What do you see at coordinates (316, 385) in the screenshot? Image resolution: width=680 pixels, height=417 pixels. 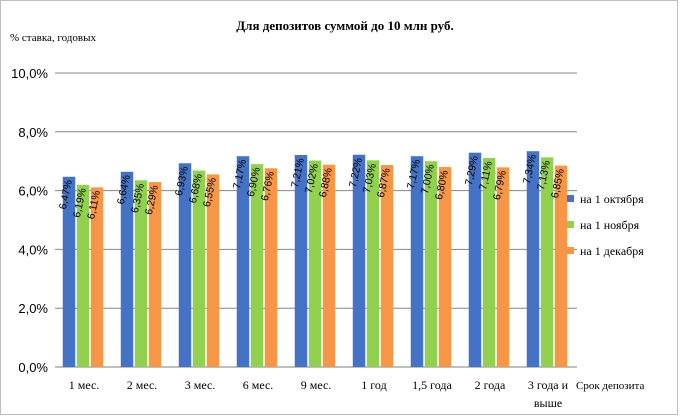 I see `x-tick-label: 9 мес.` at bounding box center [316, 385].